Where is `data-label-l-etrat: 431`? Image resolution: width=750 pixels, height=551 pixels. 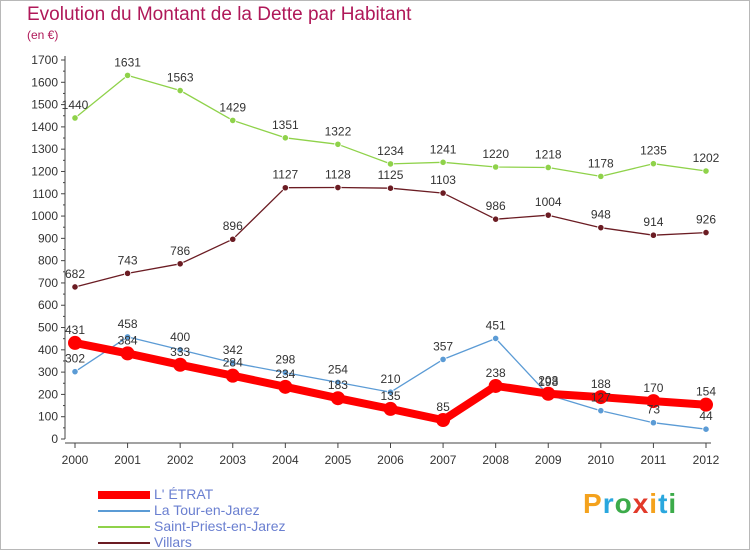
data-label-l-etrat: 431 is located at coordinates (75, 330).